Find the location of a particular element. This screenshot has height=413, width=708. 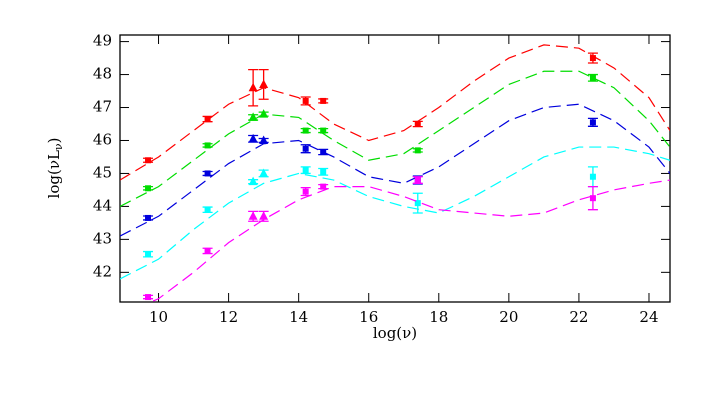

y-tick-label: 46 is located at coordinates (102, 139).